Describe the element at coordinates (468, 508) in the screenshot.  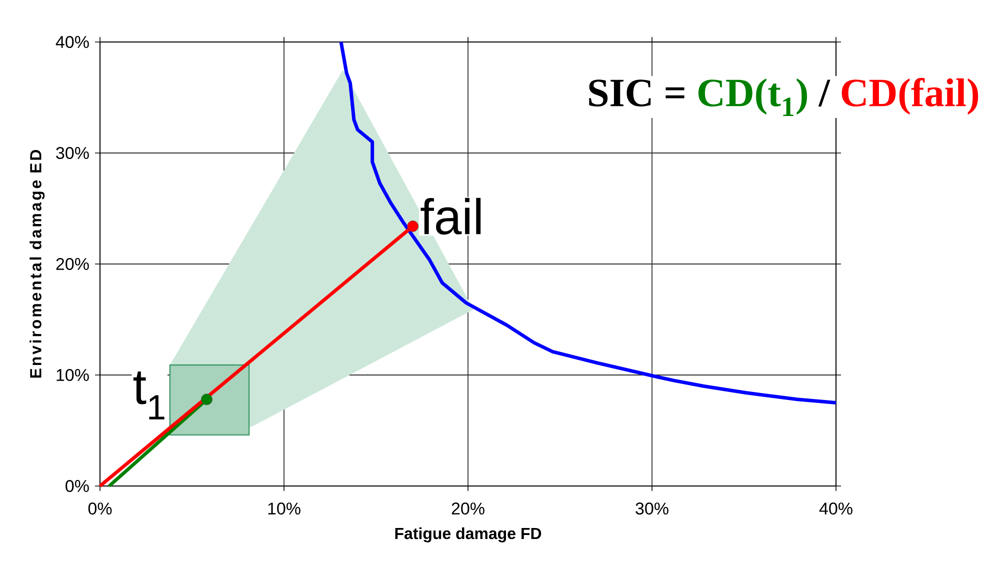
I see `x-tick-label: 20%` at that location.